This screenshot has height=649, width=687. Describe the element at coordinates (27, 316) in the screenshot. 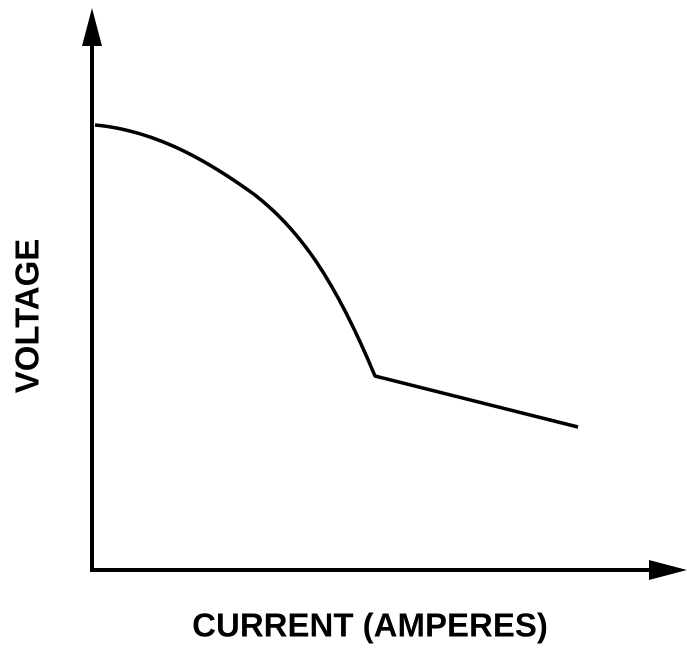

I see `y-axis-label: VOLTAGE` at that location.